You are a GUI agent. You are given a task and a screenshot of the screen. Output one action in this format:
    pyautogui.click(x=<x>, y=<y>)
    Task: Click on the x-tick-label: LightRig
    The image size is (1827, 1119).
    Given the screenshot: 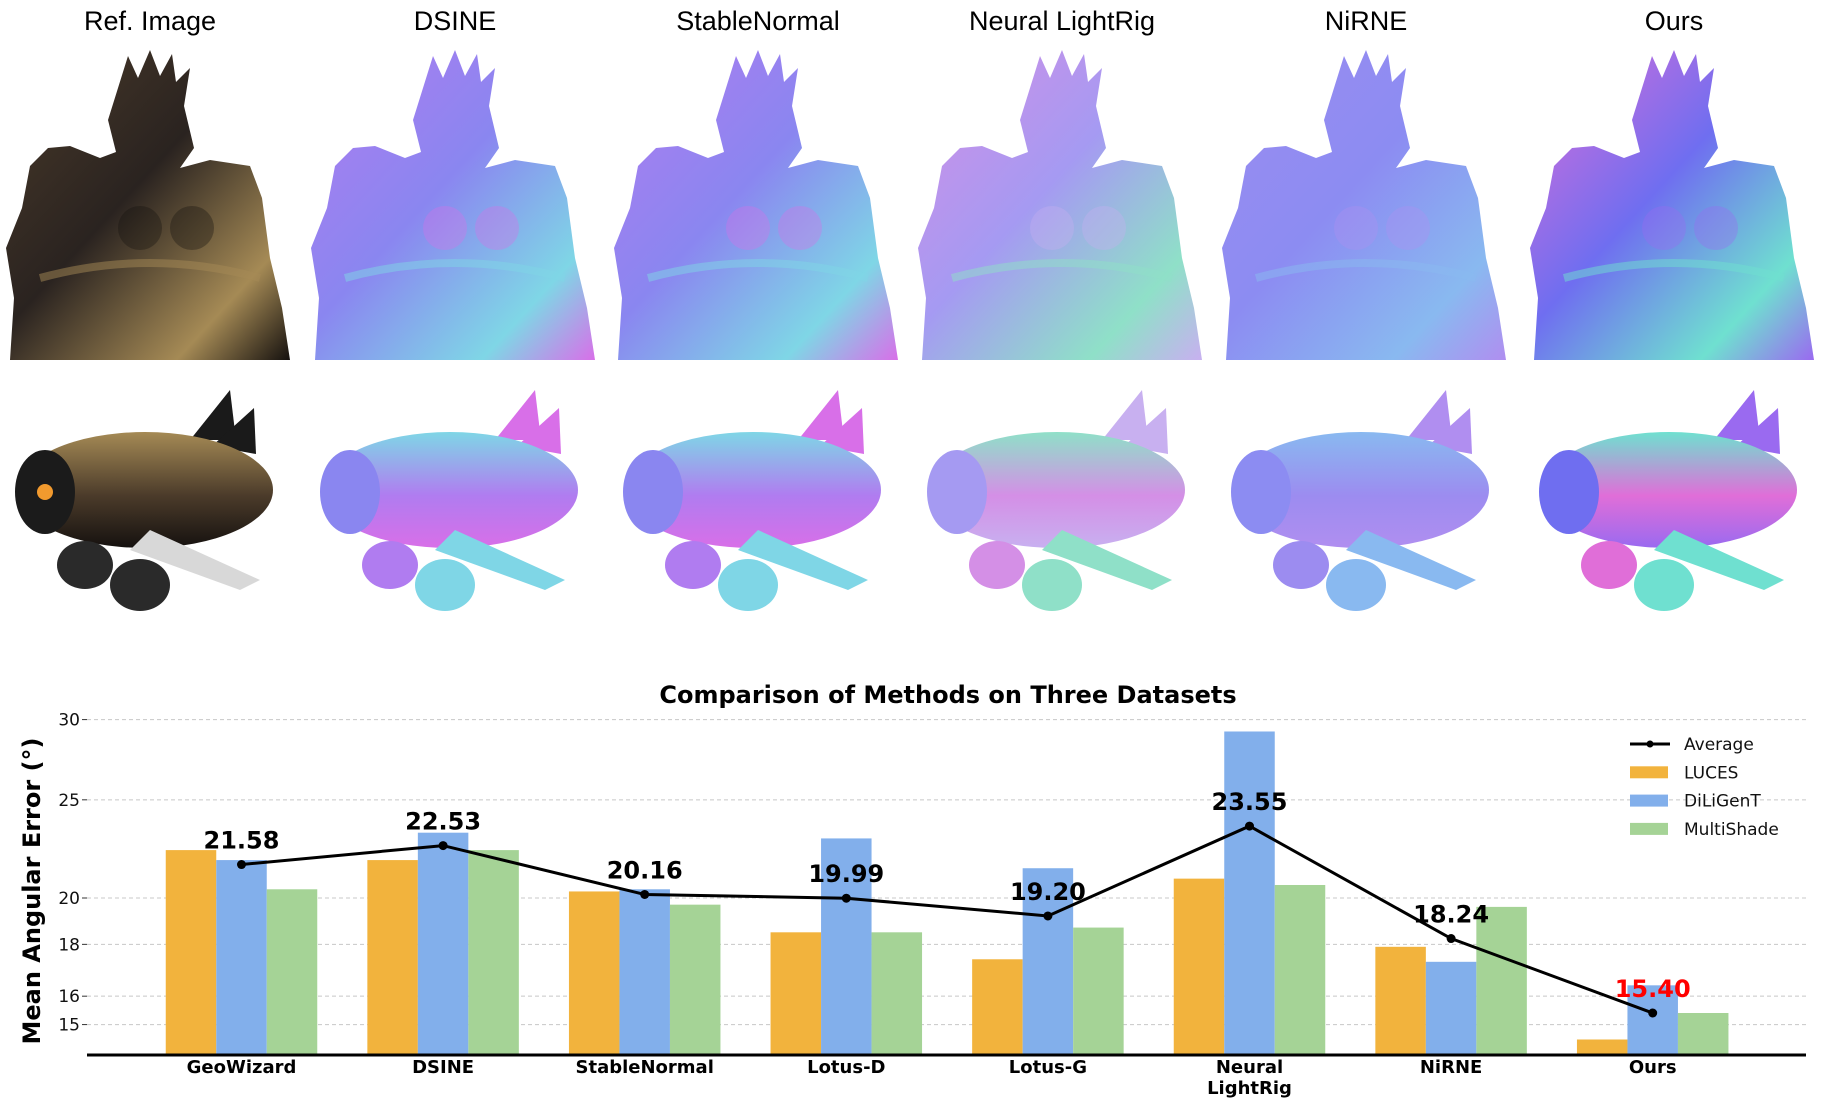 What is the action you would take?
    pyautogui.click(x=1249, y=1088)
    